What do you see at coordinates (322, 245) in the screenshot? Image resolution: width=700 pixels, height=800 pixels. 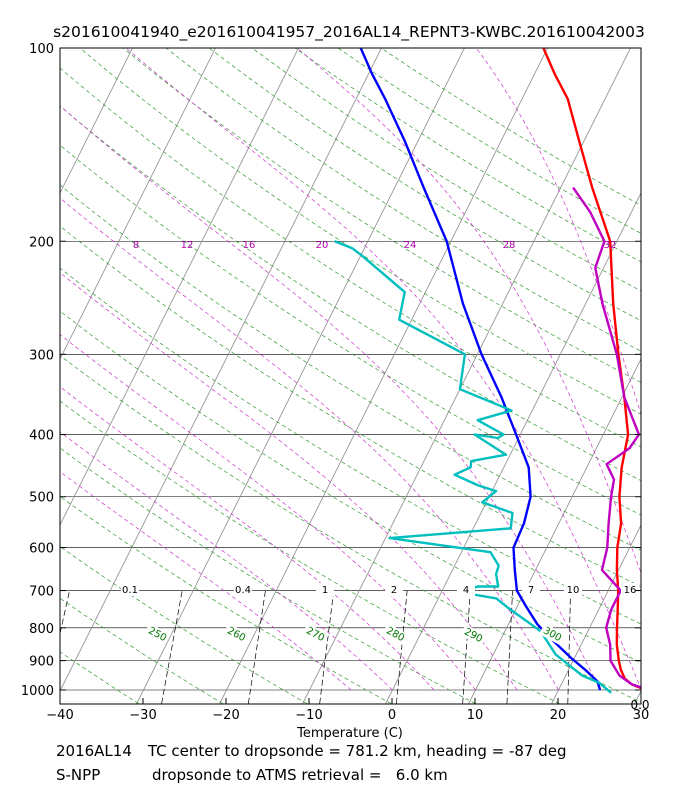 I see `moist-adiabat-label: 20` at bounding box center [322, 245].